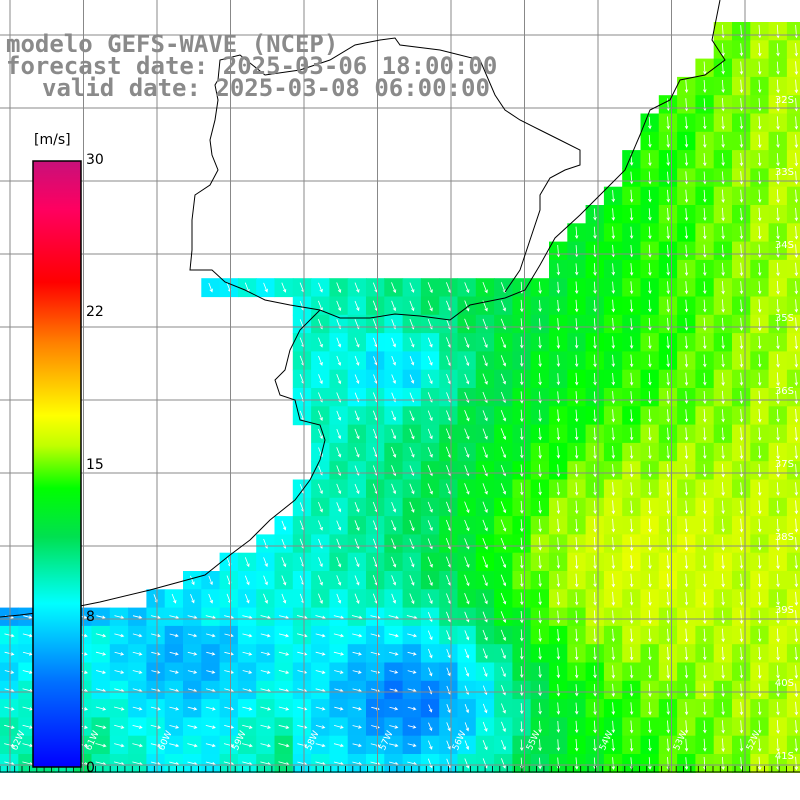 The height and width of the screenshot is (800, 800). Describe the element at coordinates (784, 100) in the screenshot. I see `lat-label: 32S` at that location.